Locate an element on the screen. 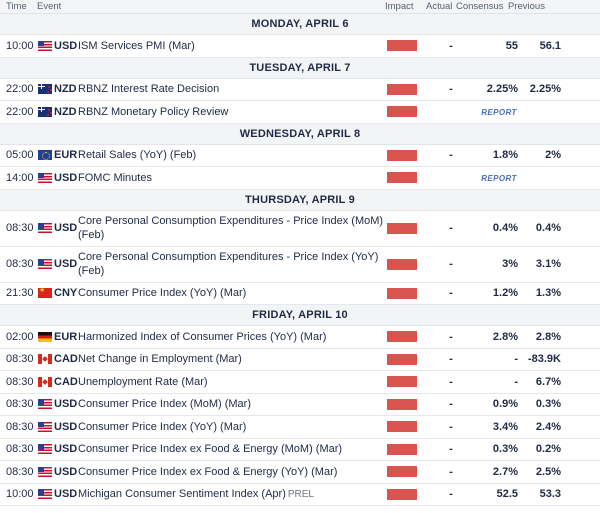 The image size is (600, 513). event-title-text: FOMC Minutes is located at coordinates (115, 177).